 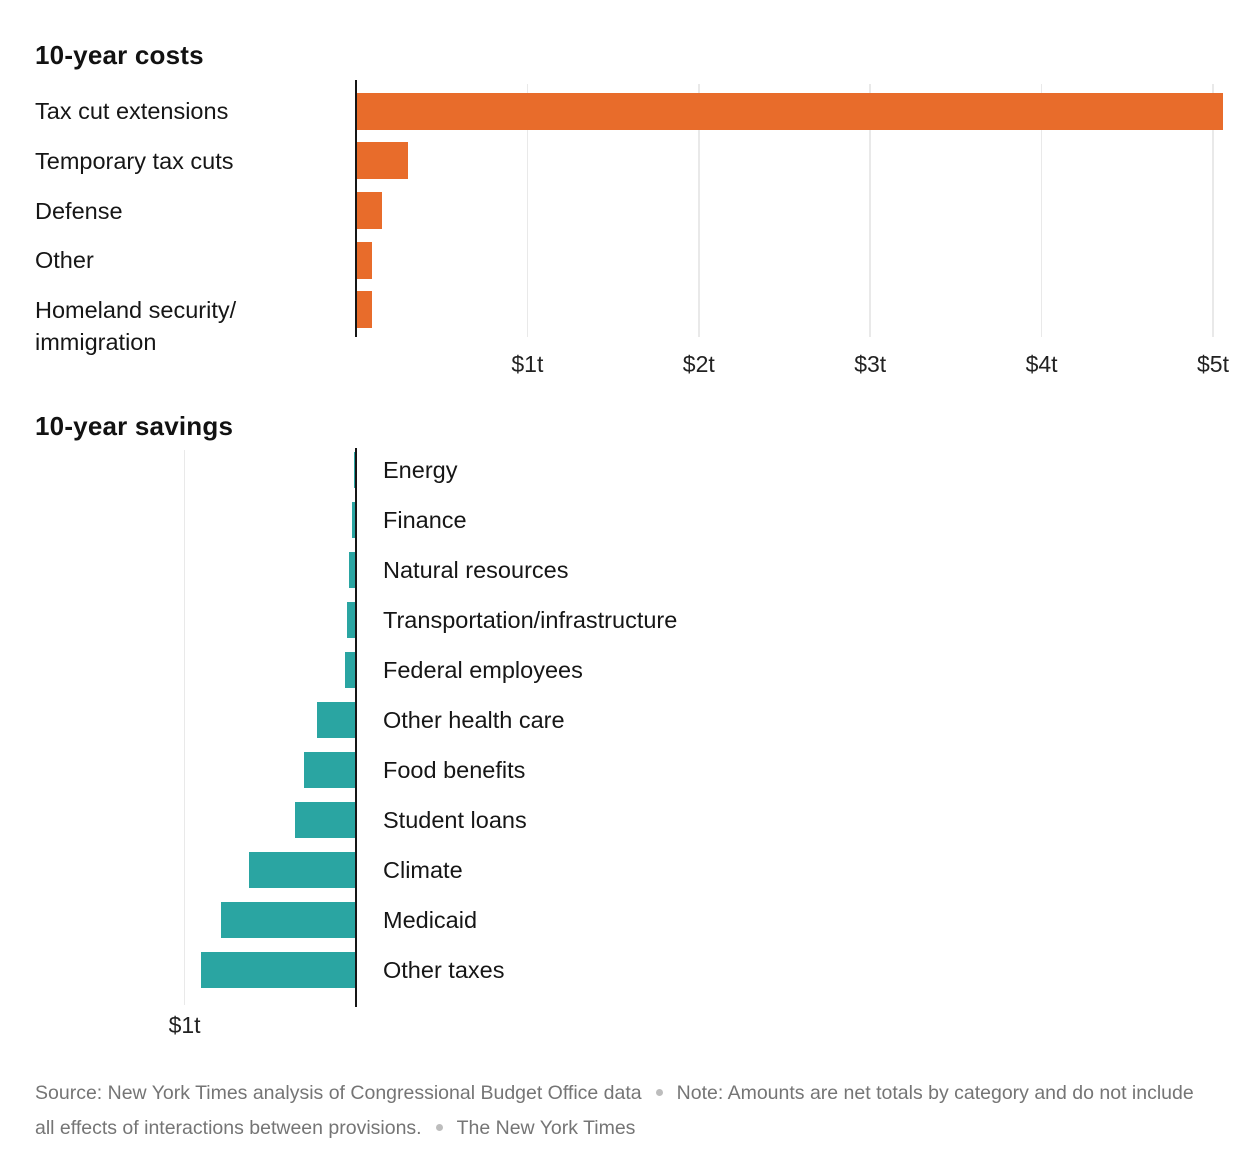 I want to click on category-label: Climate, so click(x=423, y=870).